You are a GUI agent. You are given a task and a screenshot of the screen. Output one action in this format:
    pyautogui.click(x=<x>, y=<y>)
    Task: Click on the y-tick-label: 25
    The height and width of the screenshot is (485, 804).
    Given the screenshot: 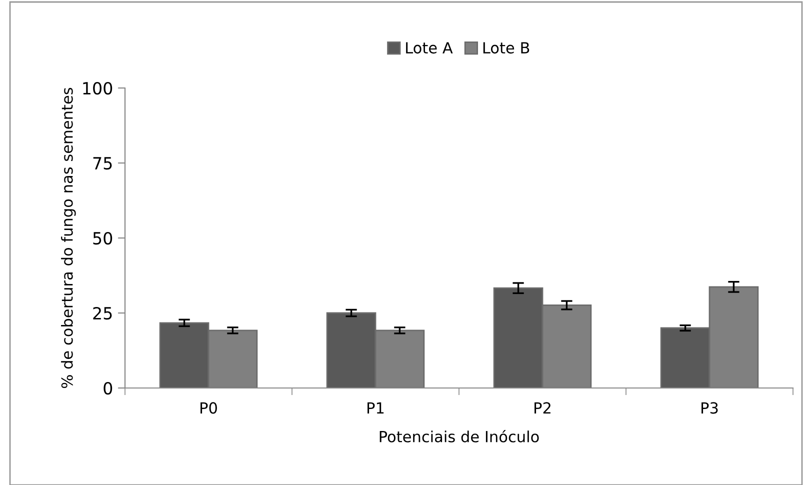 What is the action you would take?
    pyautogui.click(x=102, y=313)
    